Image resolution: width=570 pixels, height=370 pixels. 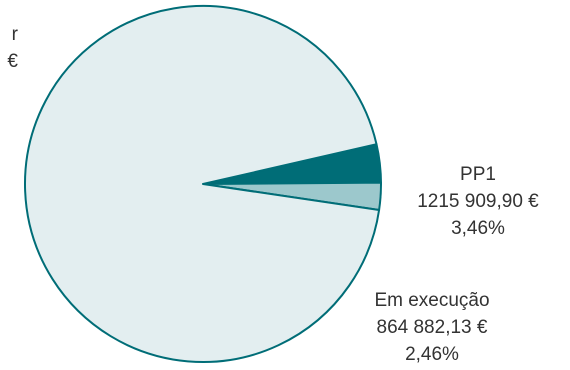 I want to click on label-em-execucao: Em execução 864 882,13 € 2,46%, so click(x=431, y=327).